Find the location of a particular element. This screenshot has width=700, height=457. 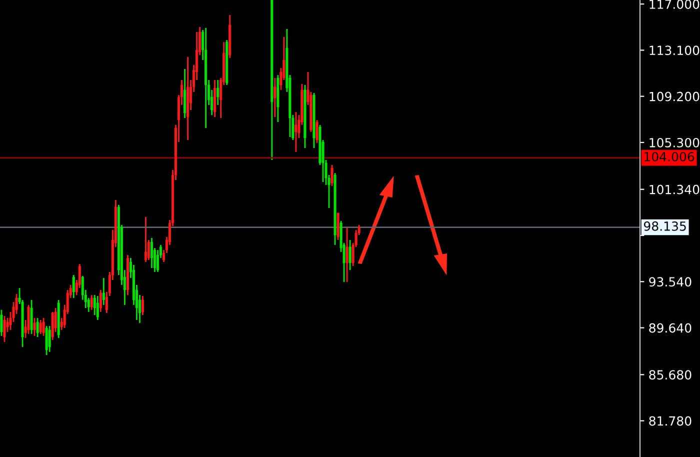

y-tick-label: 109.200 is located at coordinates (675, 97).